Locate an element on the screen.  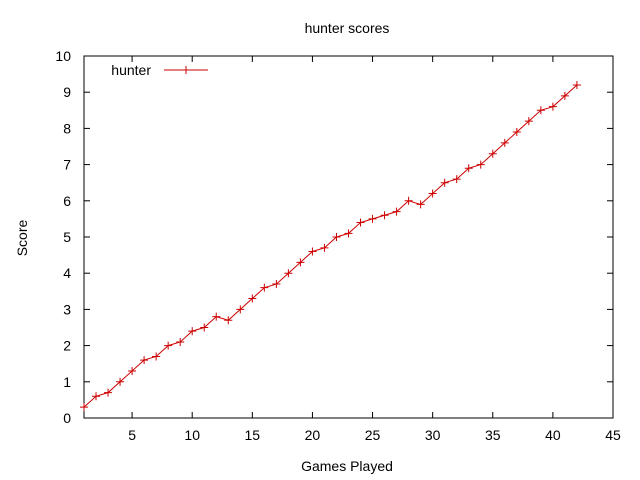
y-tick-label: 1 is located at coordinates (67, 382).